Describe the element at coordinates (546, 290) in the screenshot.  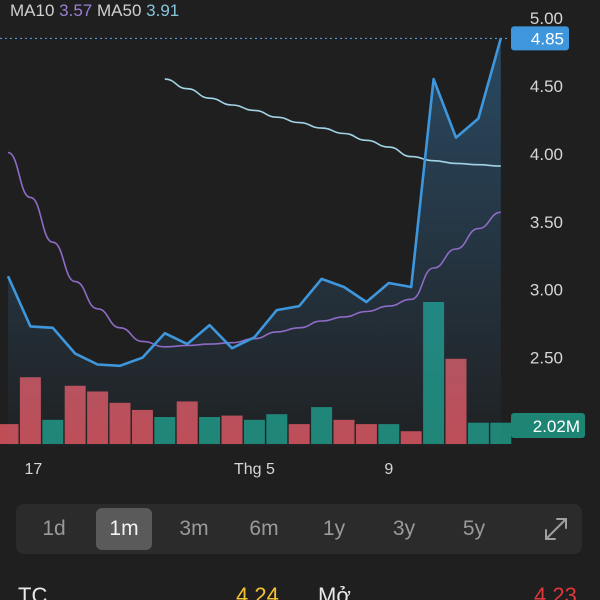
I see `price-tick-label: 3.00` at that location.